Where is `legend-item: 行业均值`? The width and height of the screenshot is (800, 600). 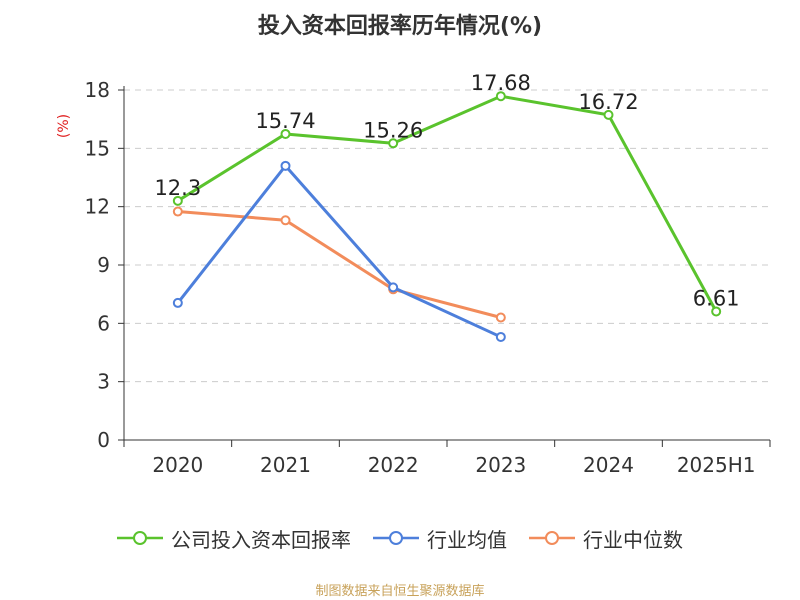
legend-item: 行业均值 is located at coordinates (440, 538).